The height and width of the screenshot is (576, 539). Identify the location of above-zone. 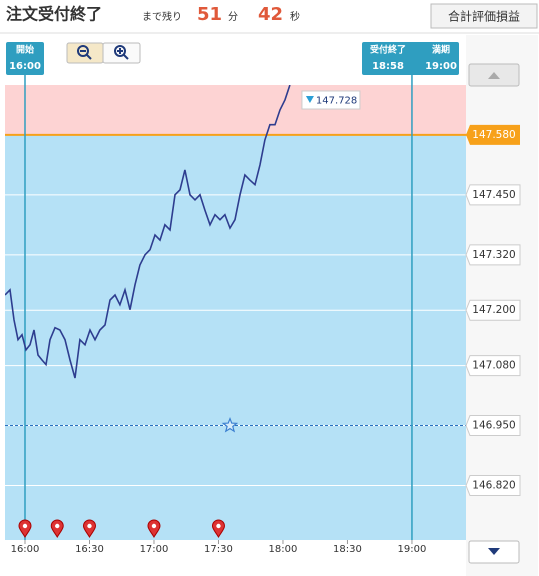
(235, 110).